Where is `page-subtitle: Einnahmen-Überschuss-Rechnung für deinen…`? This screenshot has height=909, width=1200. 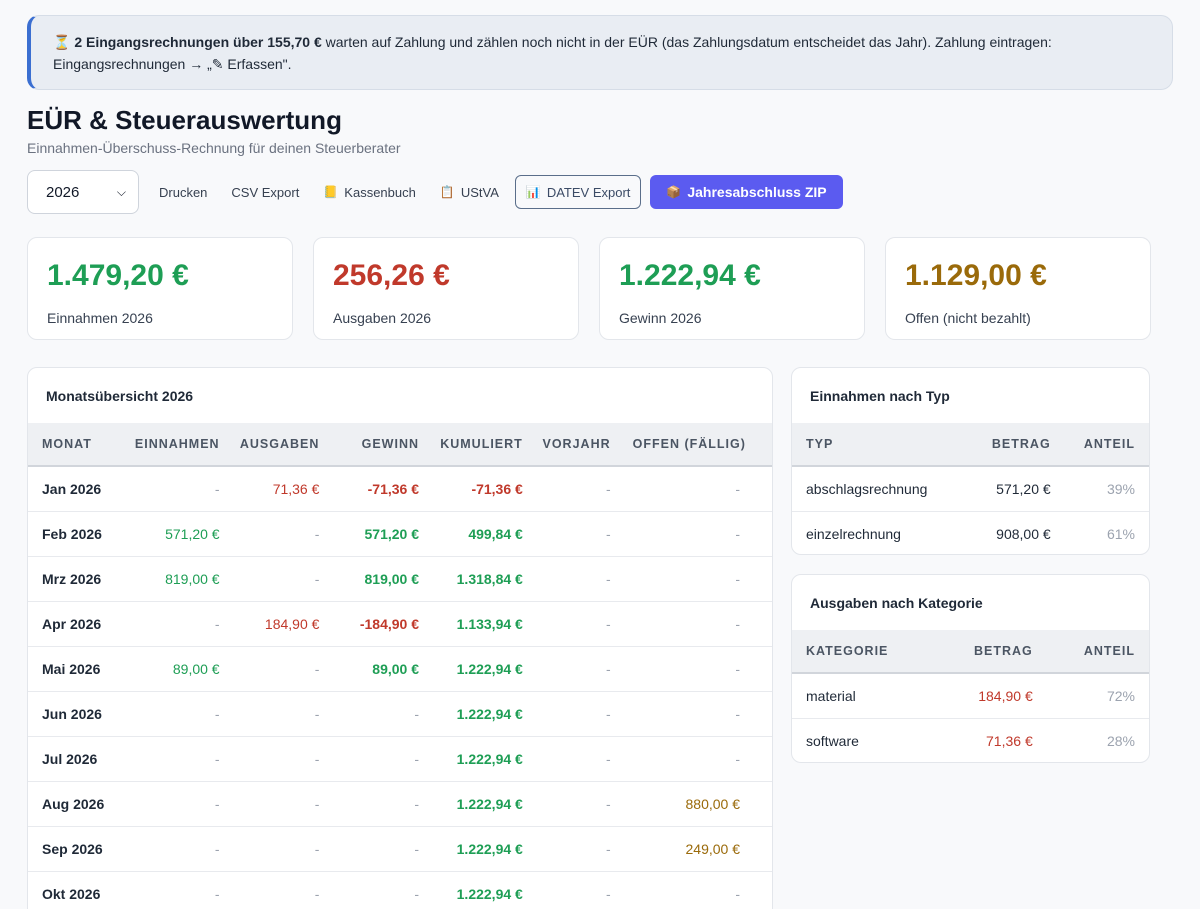
page-subtitle: Einnahmen-Überschuss-Rechnung für deinen… is located at coordinates (214, 148).